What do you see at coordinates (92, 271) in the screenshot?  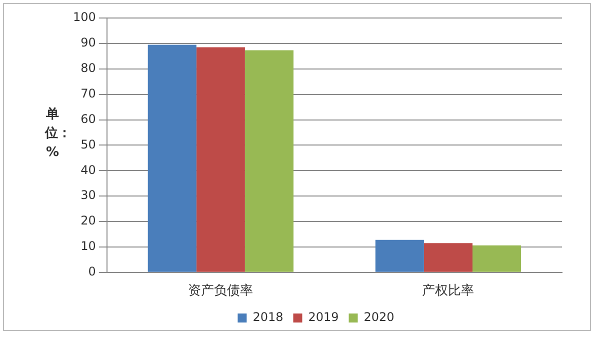 I see `y-tick-label: 0` at bounding box center [92, 271].